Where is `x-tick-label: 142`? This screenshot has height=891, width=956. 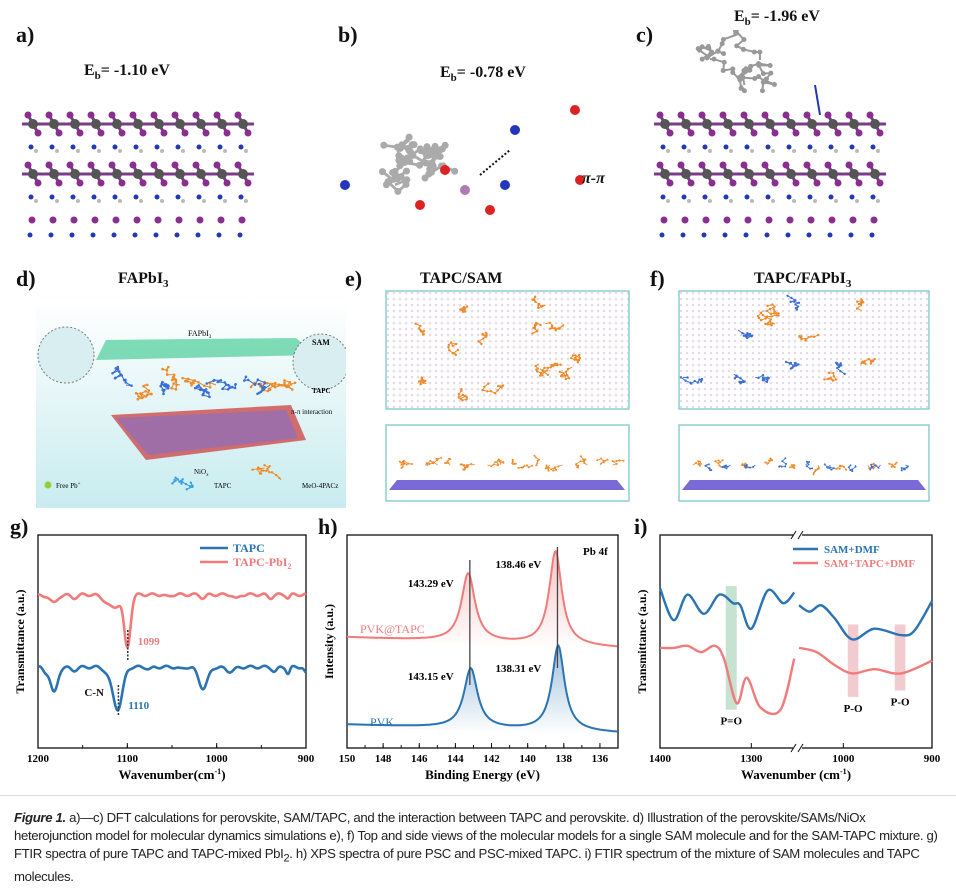 x-tick-label: 142 is located at coordinates (491, 759).